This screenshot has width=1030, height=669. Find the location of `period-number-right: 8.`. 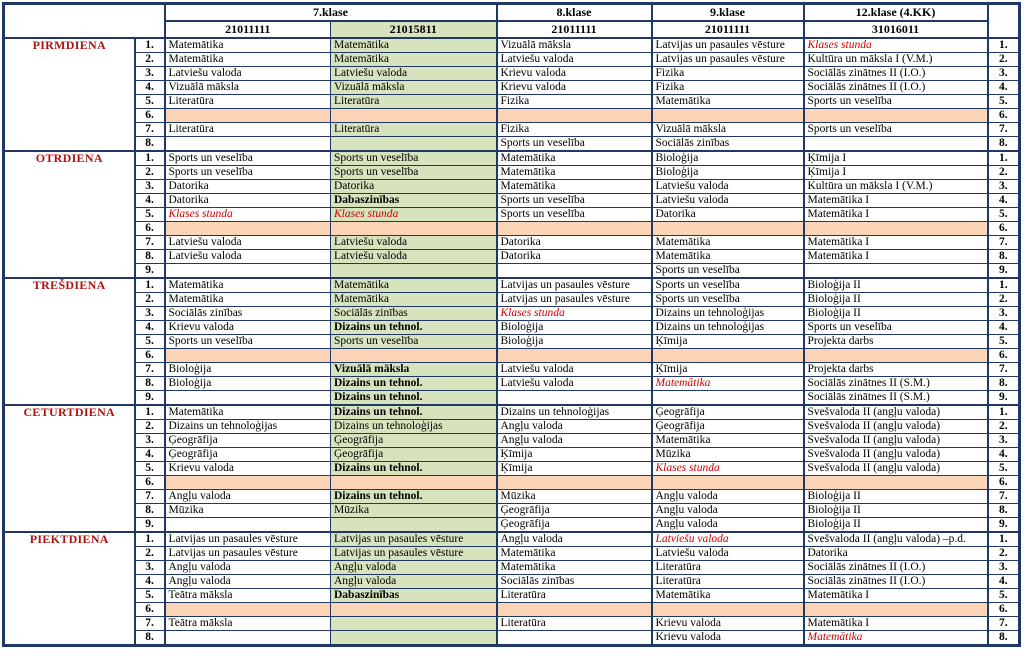

period-number-right: 8. is located at coordinates (1003, 144).